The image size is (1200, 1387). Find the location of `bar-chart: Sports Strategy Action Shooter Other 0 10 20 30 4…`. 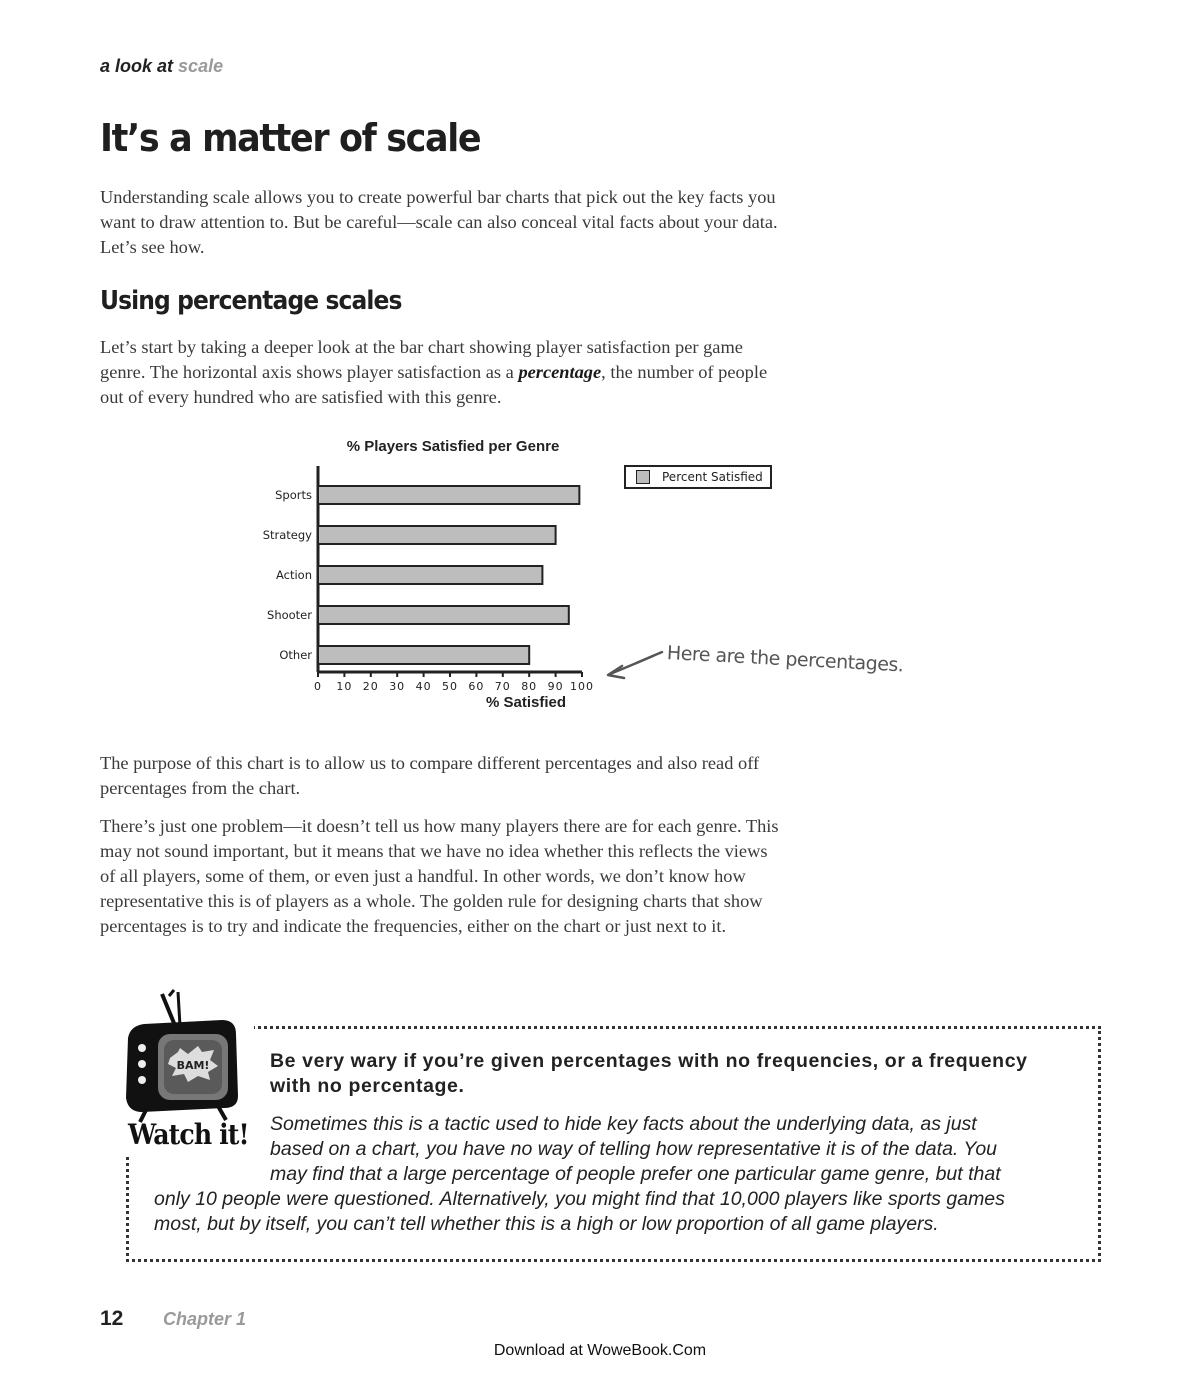

bar-chart: Sports Strategy Action Shooter Other 0 10 20 30 4… is located at coordinates (428, 579).